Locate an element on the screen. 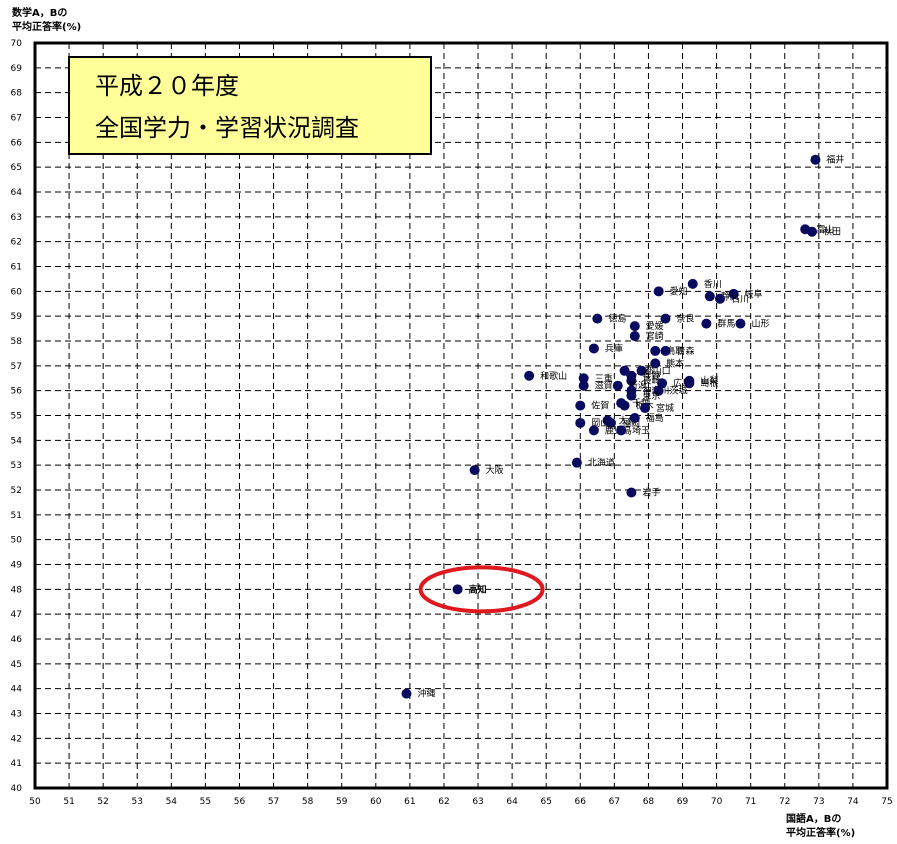  y-tick-label: 62 is located at coordinates (16, 243).